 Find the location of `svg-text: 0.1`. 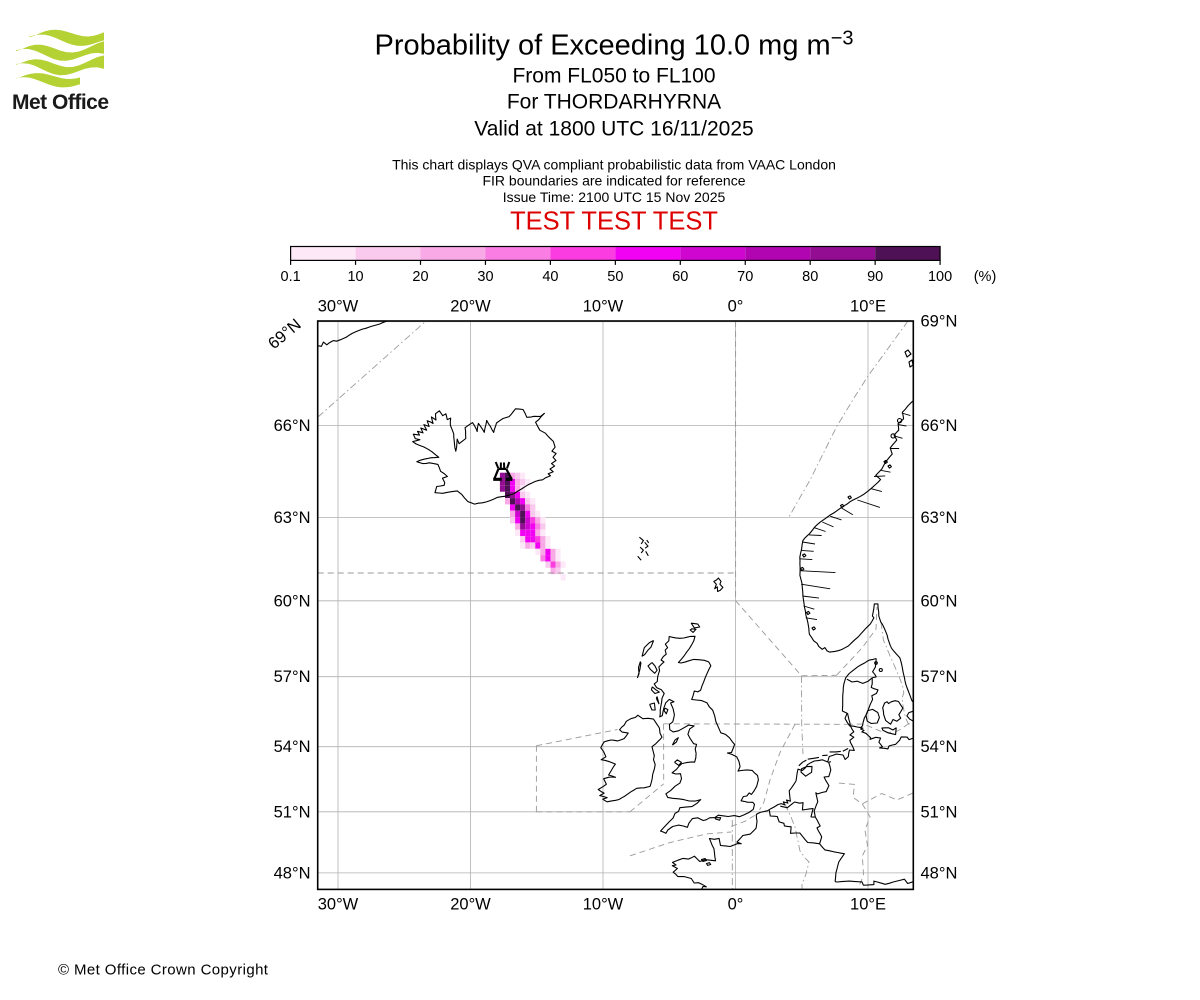

svg-text: 0.1 is located at coordinates (291, 277).